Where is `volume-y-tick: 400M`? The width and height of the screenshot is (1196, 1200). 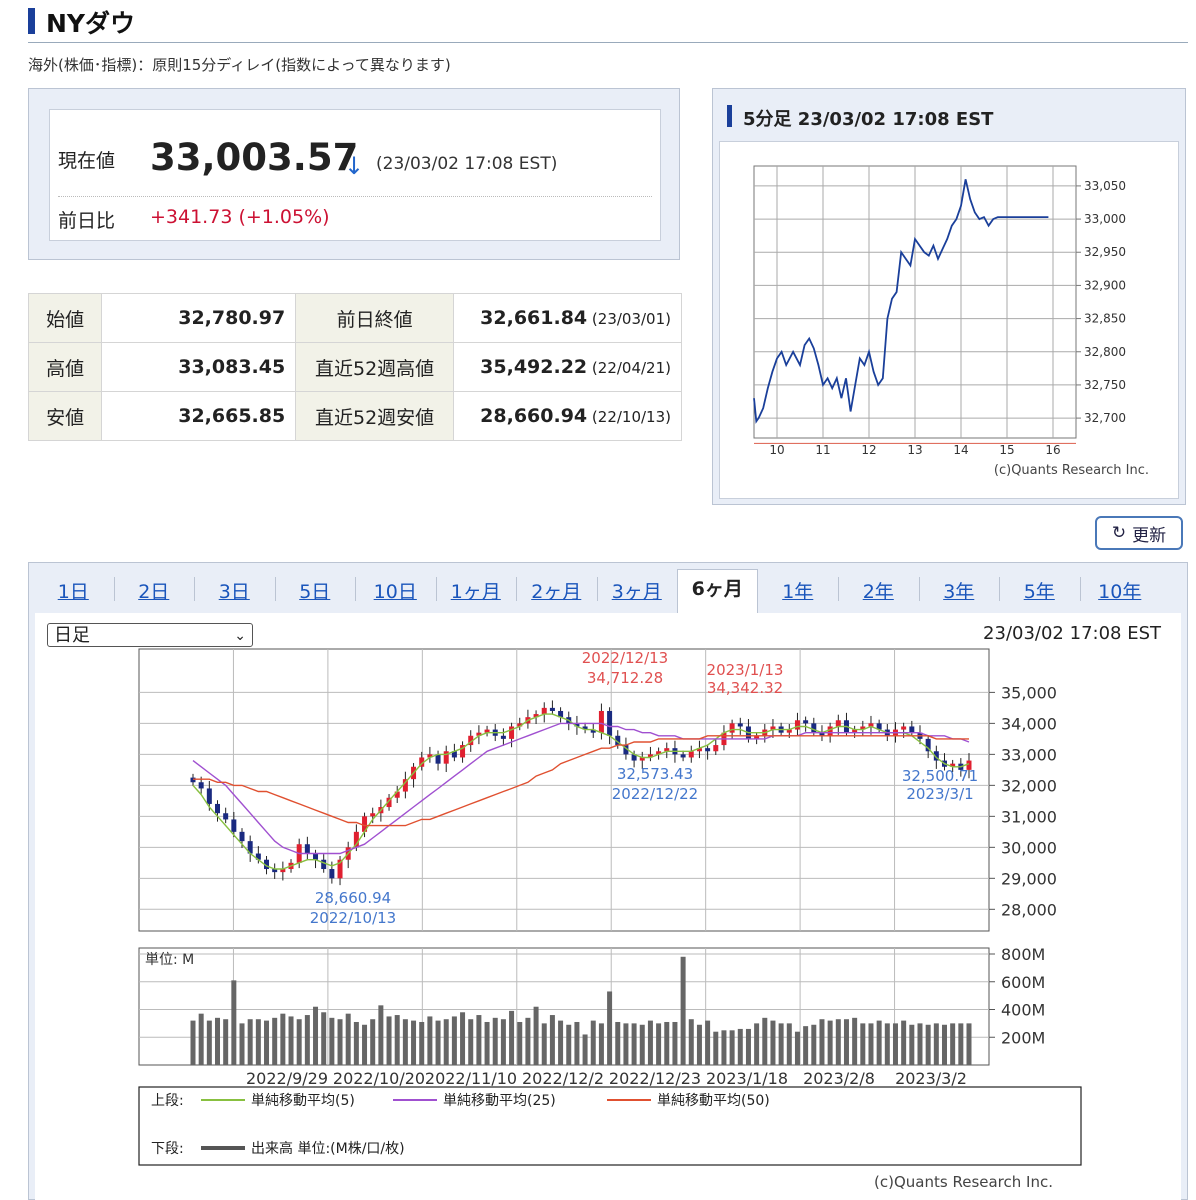 volume-y-tick: 400M is located at coordinates (1023, 1010).